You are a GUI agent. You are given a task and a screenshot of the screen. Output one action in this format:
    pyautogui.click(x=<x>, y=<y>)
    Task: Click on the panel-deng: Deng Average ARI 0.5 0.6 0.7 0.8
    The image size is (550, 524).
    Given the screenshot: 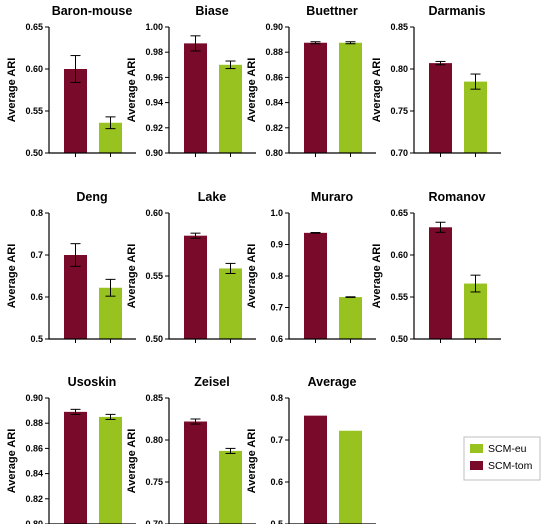 What is the action you would take?
    pyautogui.click(x=71, y=267)
    